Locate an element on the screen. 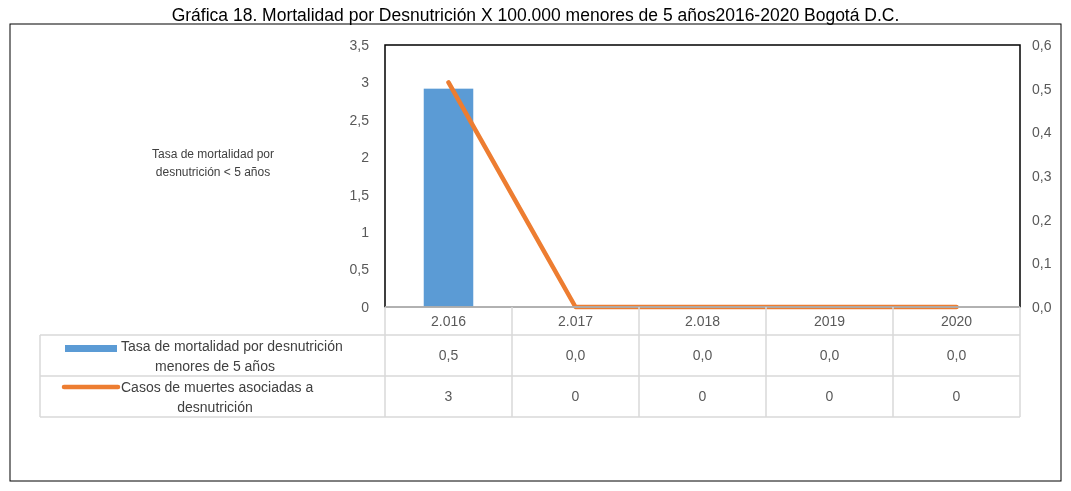 The image size is (1071, 491). y-tick-label: 0 is located at coordinates (365, 306).